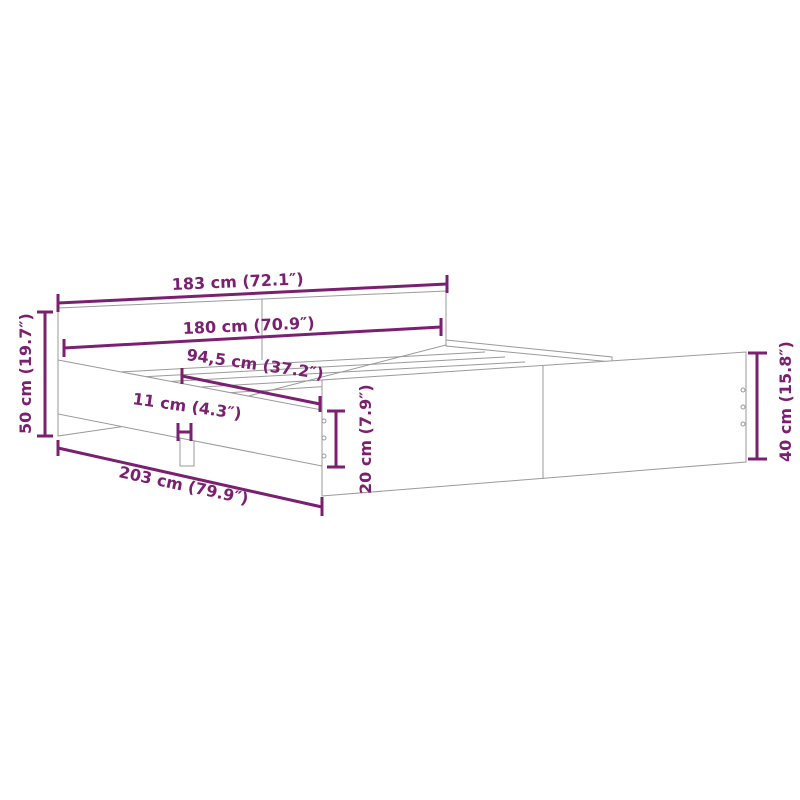 This screenshot has height=800, width=800. I want to click on label-underbed-clearance: 20 cm (7.9″), so click(365, 439).